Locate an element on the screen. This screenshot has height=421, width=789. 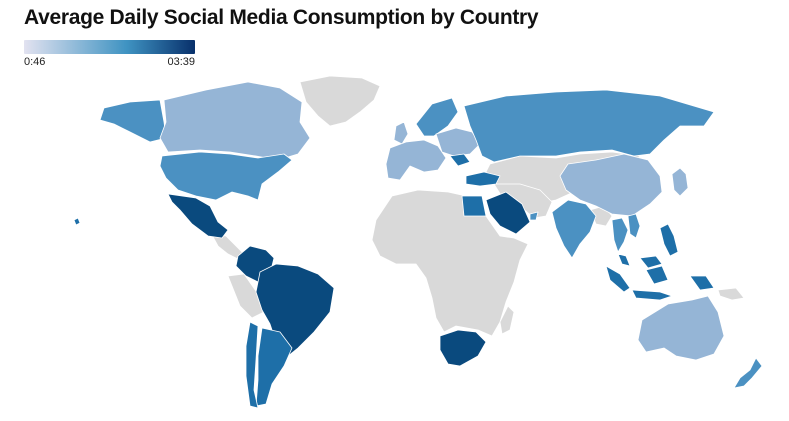
country-philippines is located at coordinates (669, 240).